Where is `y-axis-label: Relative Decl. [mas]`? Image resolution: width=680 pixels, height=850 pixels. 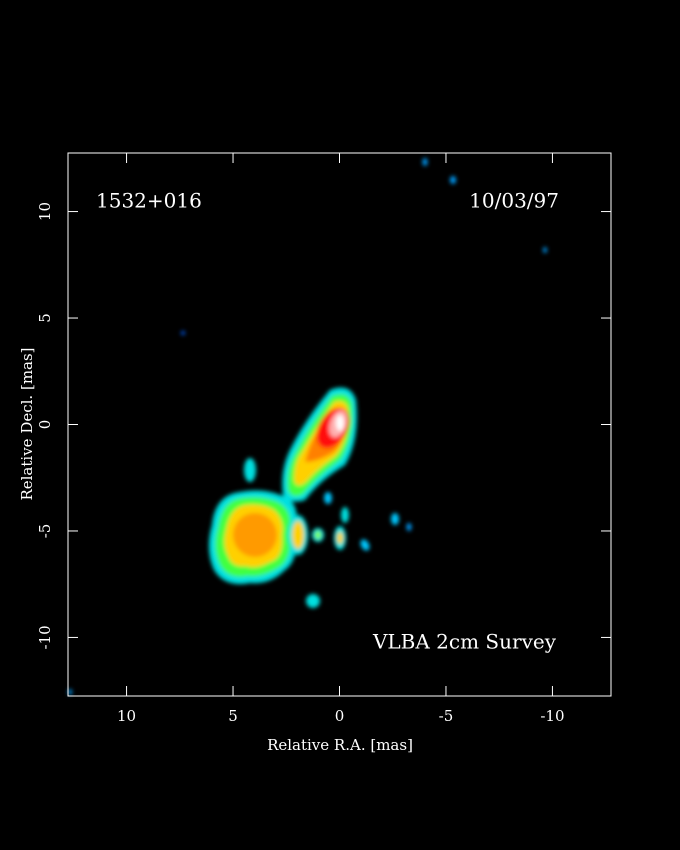 y-axis-label: Relative Decl. [mas] is located at coordinates (27, 423).